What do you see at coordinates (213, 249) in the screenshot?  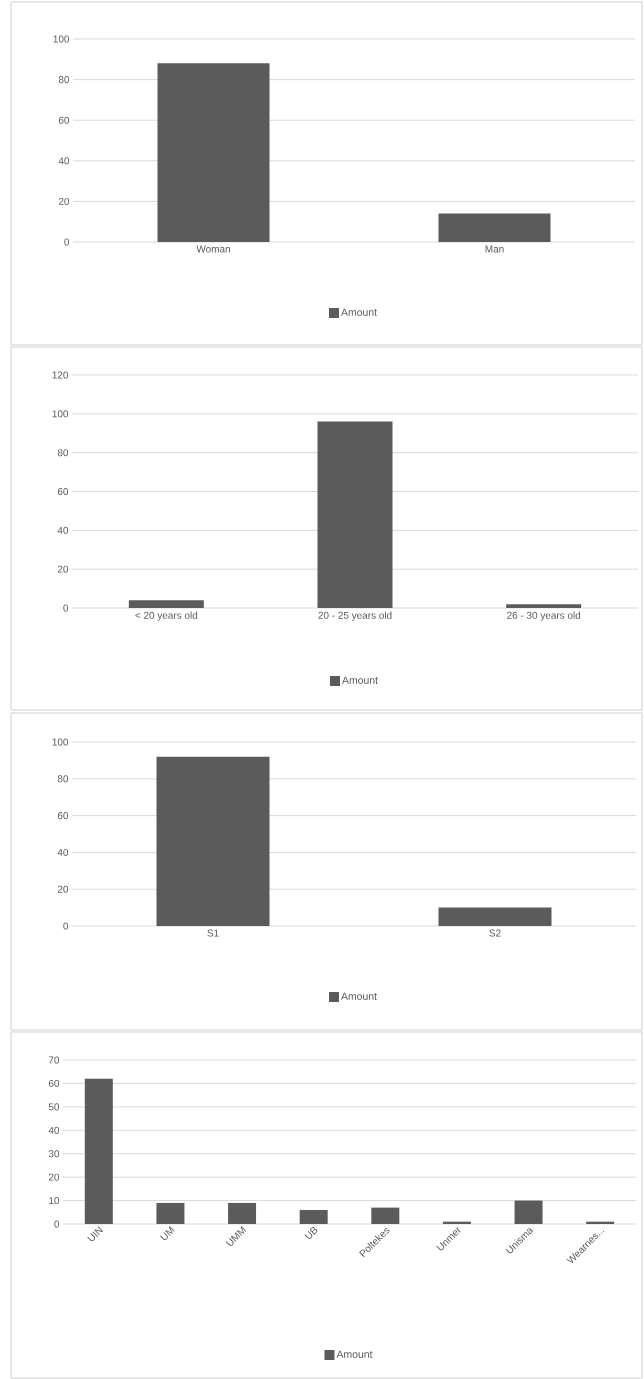 I see `x-tick-label: Woman` at bounding box center [213, 249].